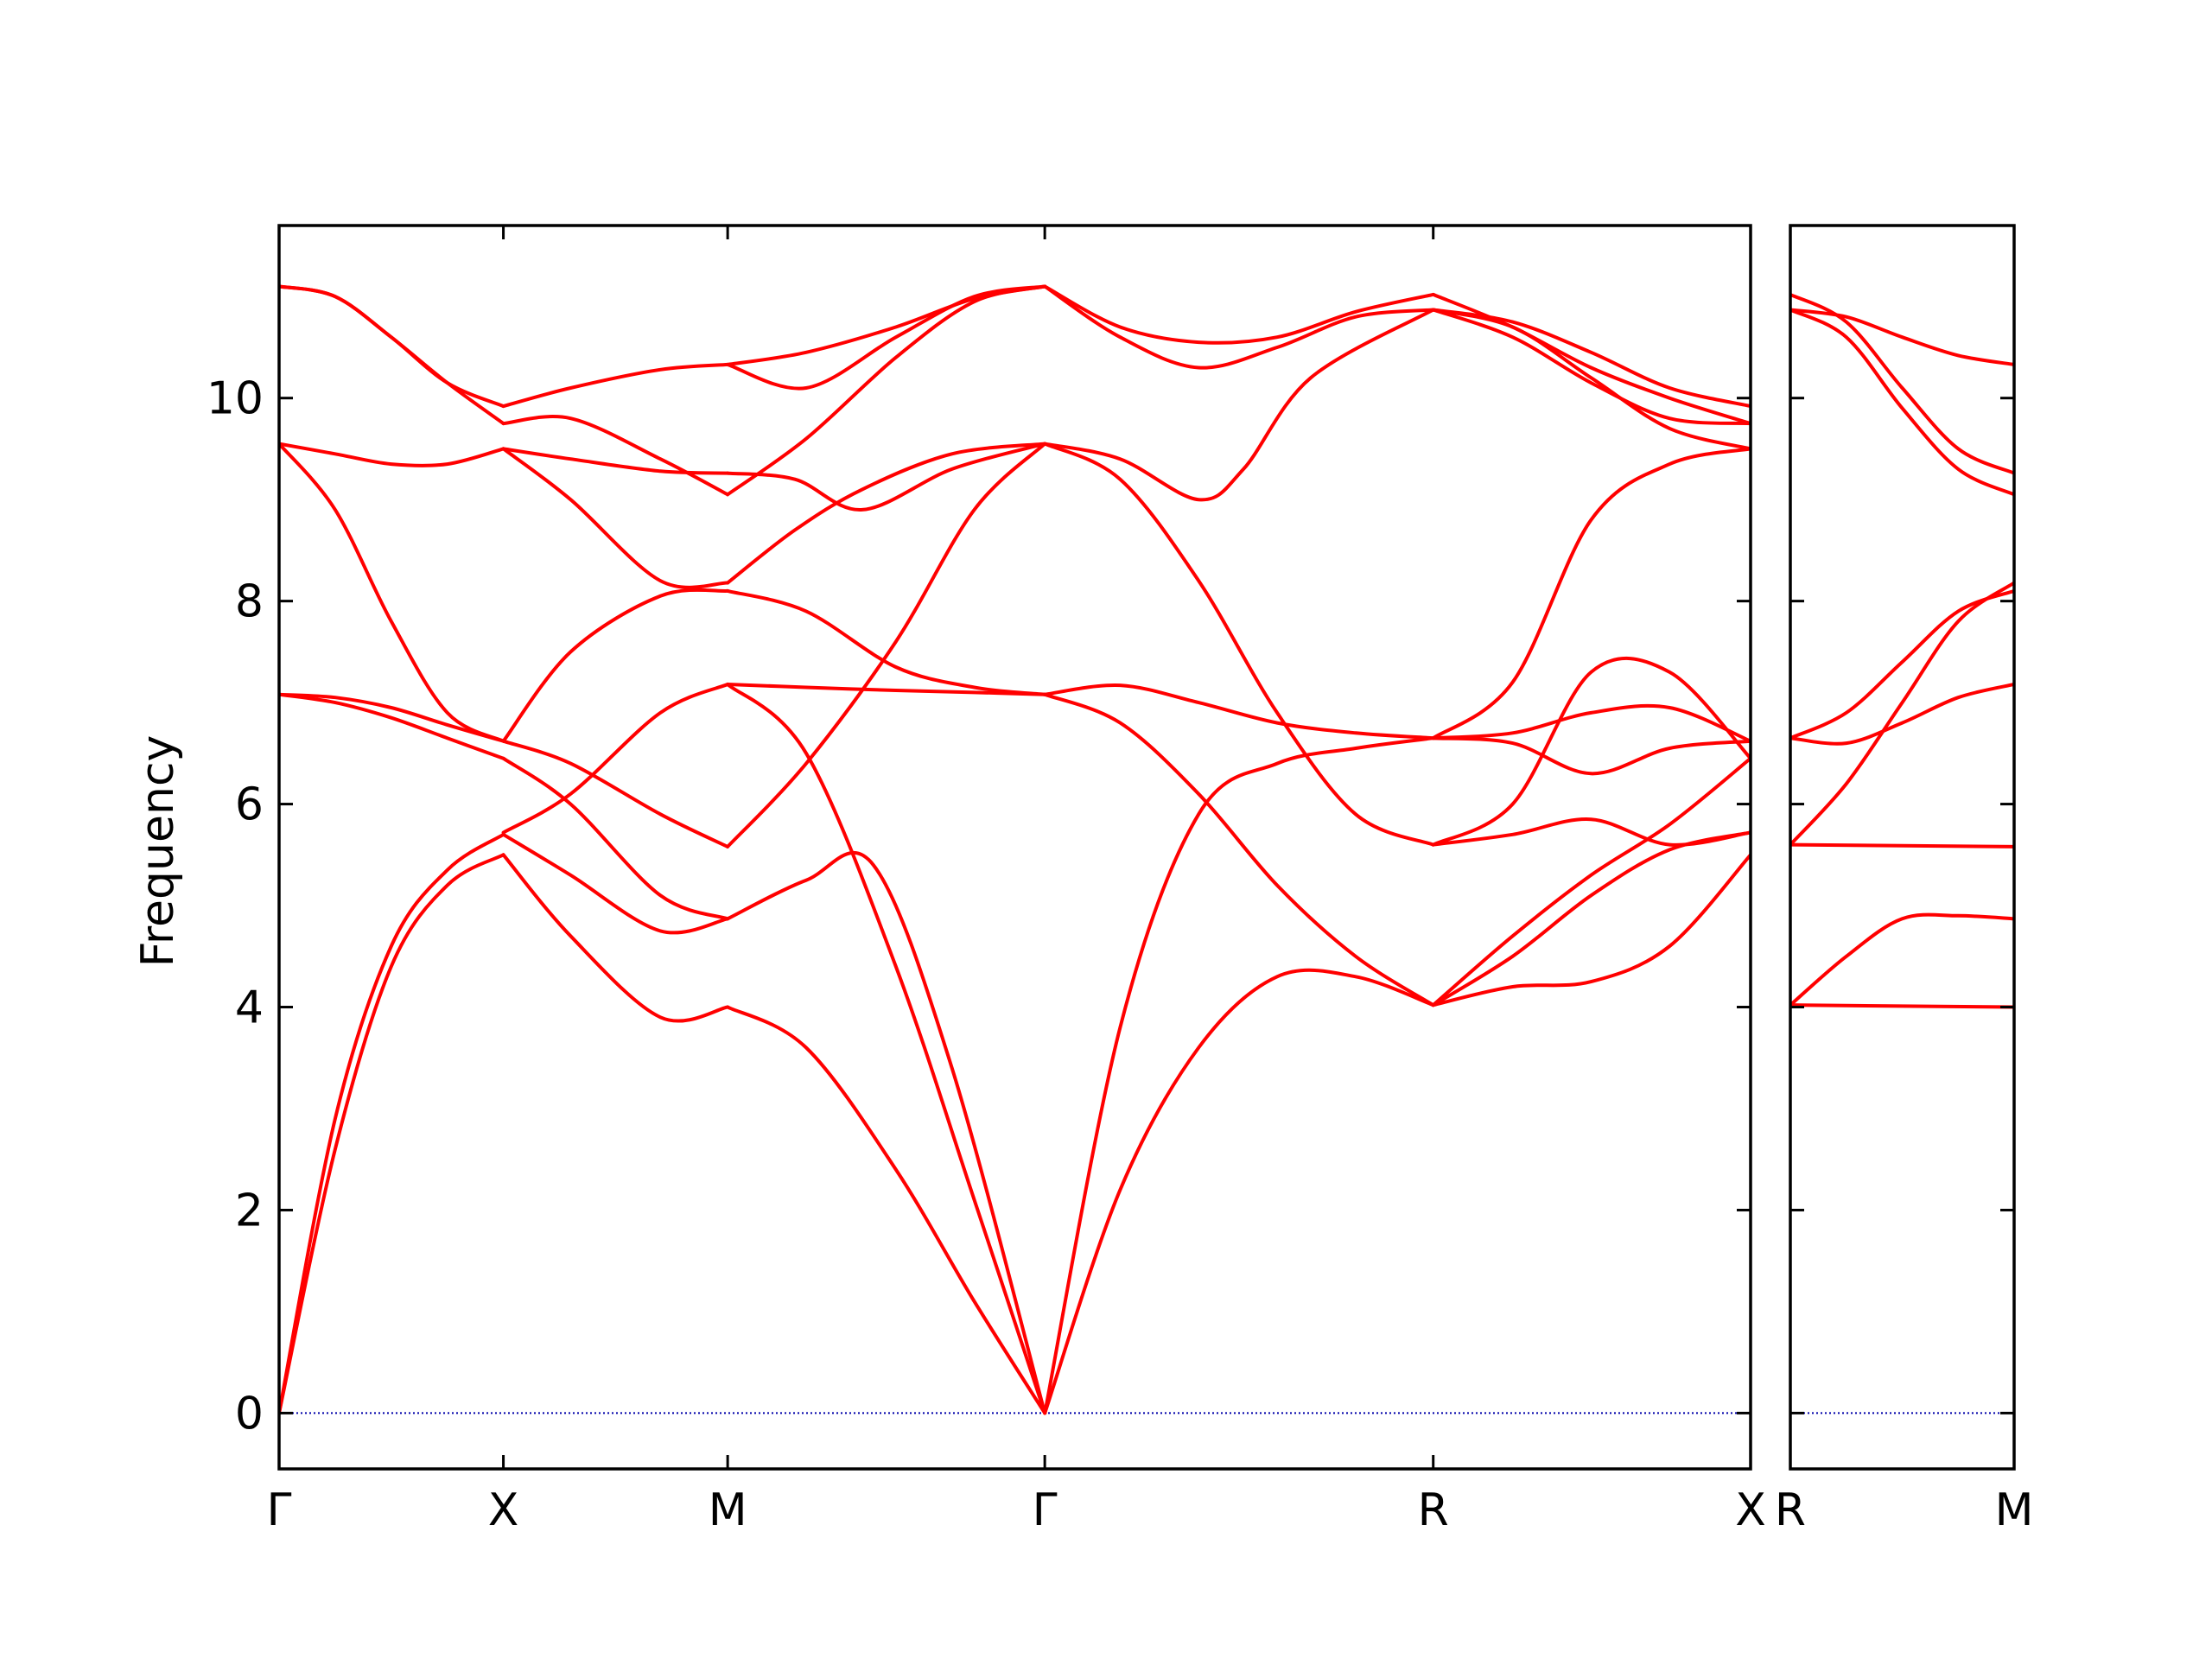 The width and height of the screenshot is (2212, 1659). I want to click on y-tick-label: 10, so click(235, 399).